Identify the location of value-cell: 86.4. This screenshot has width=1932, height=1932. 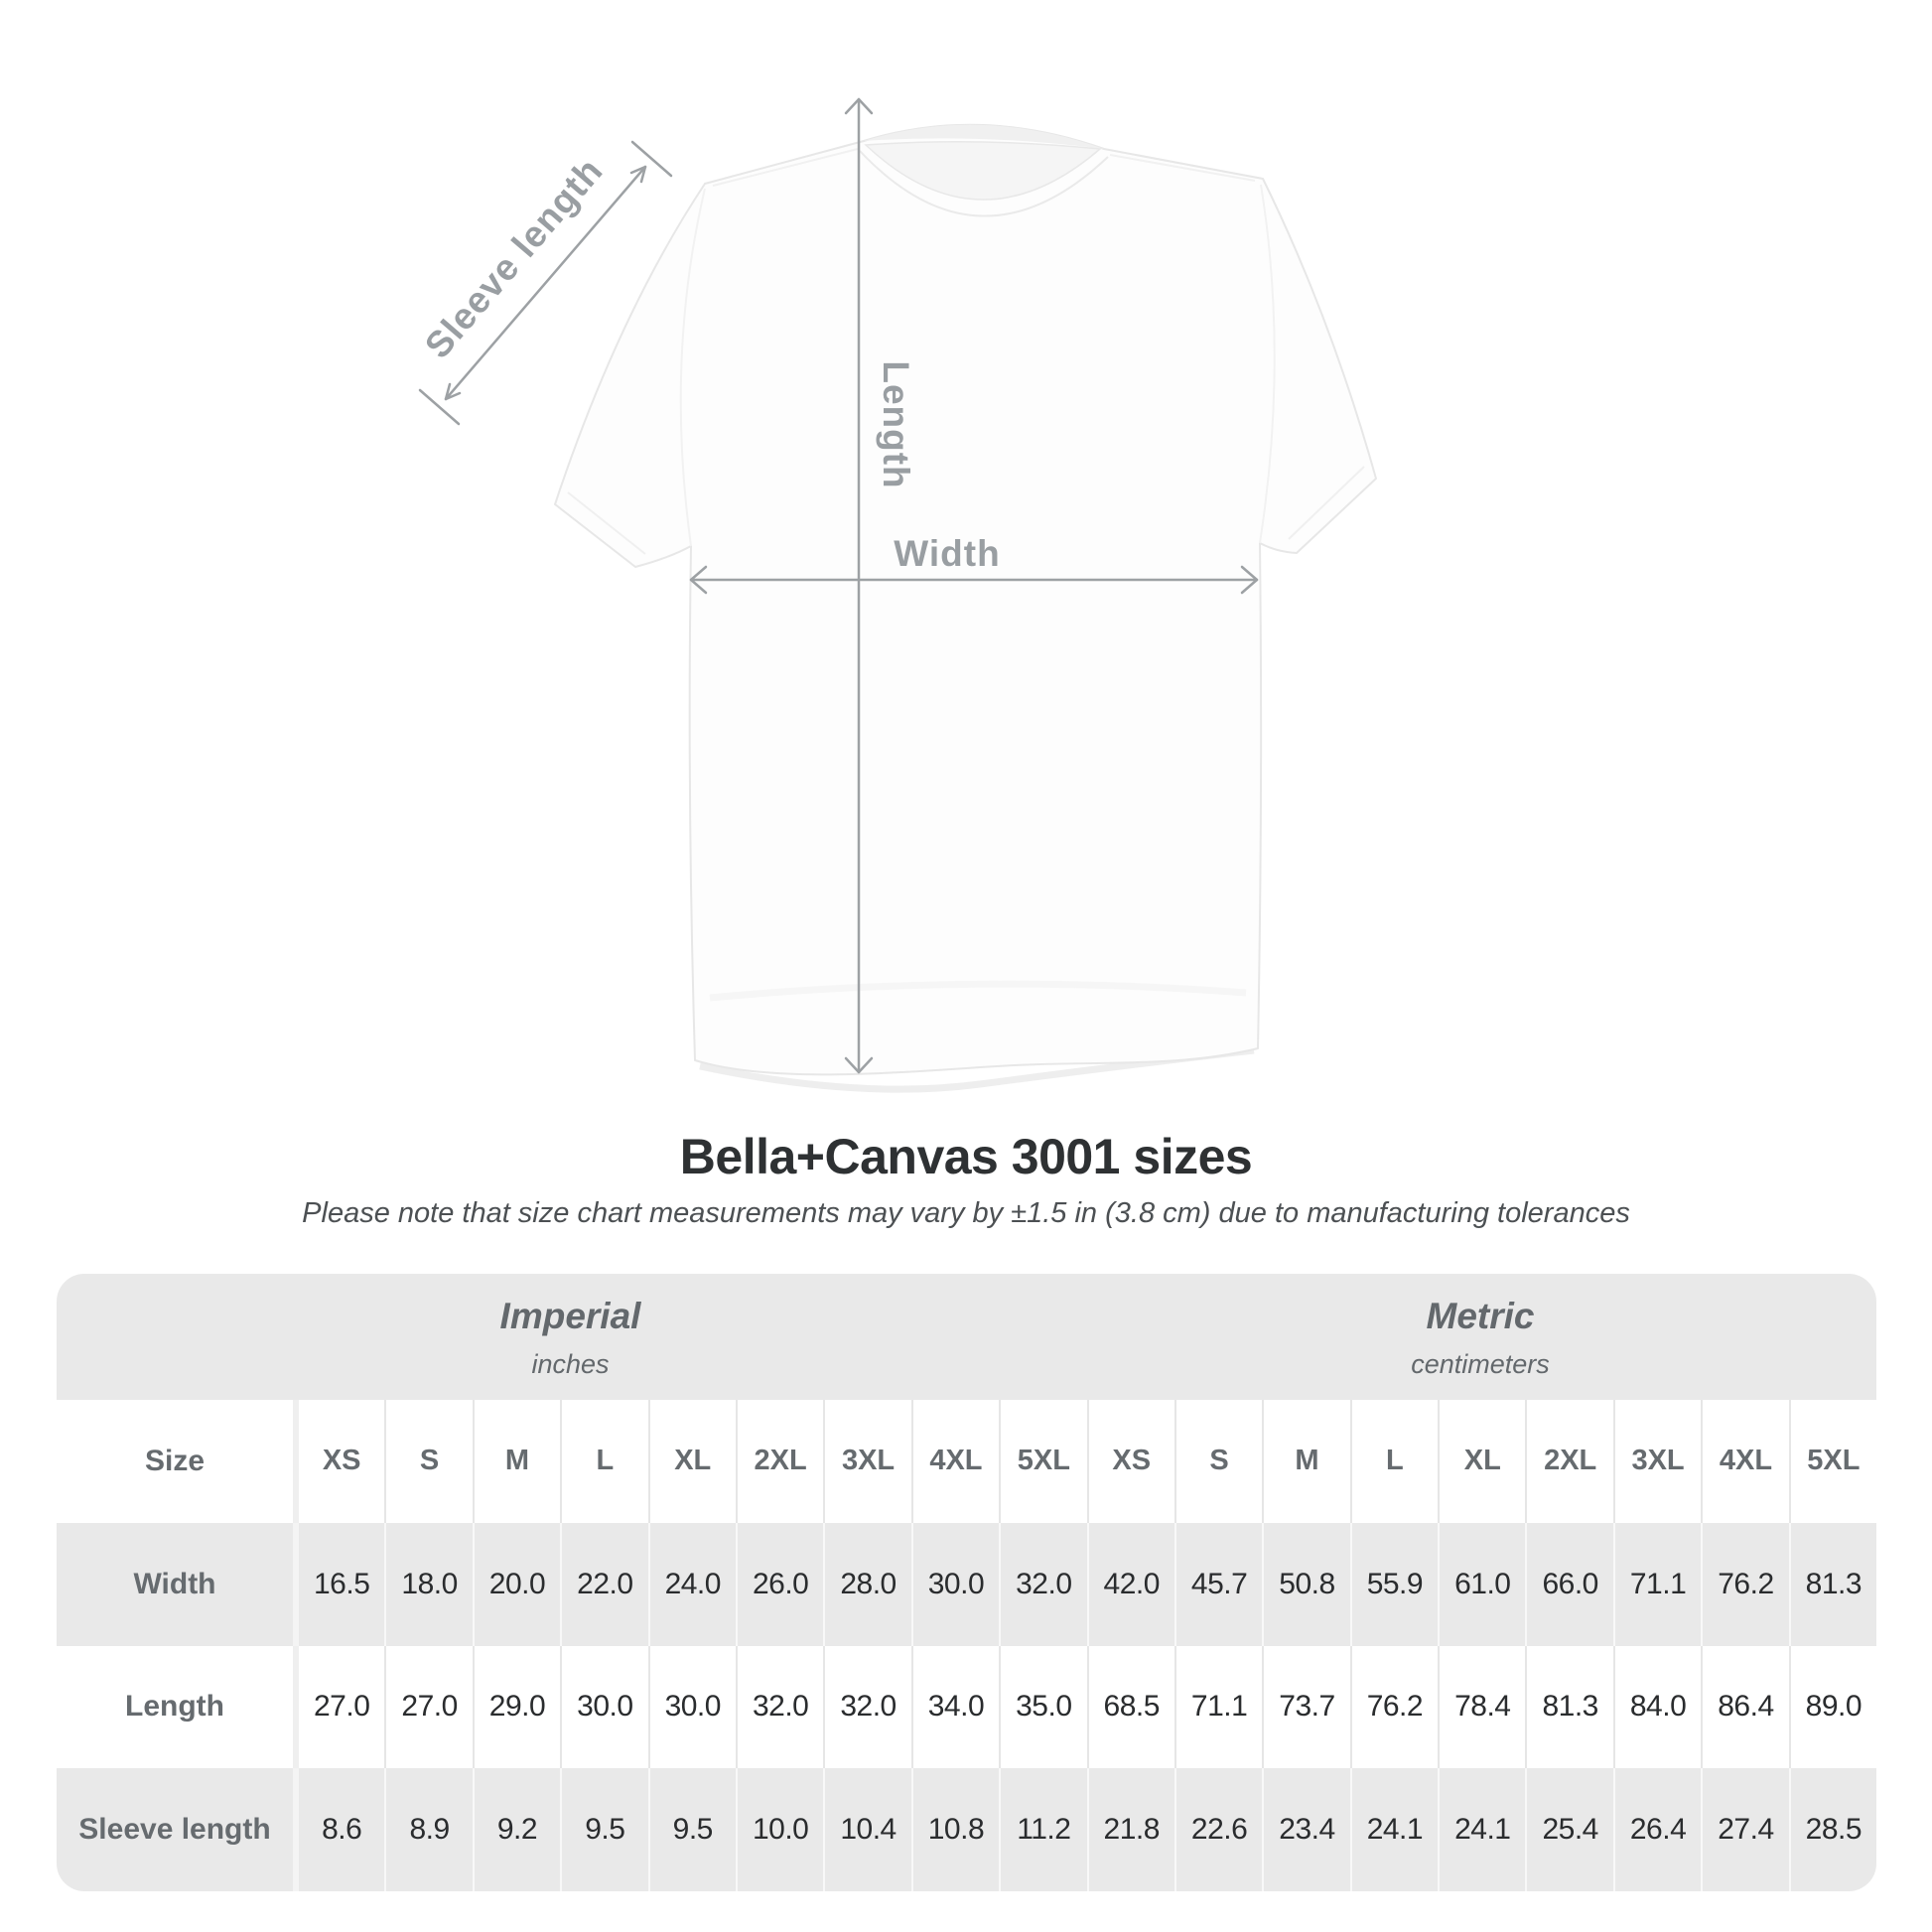
(1745, 1707).